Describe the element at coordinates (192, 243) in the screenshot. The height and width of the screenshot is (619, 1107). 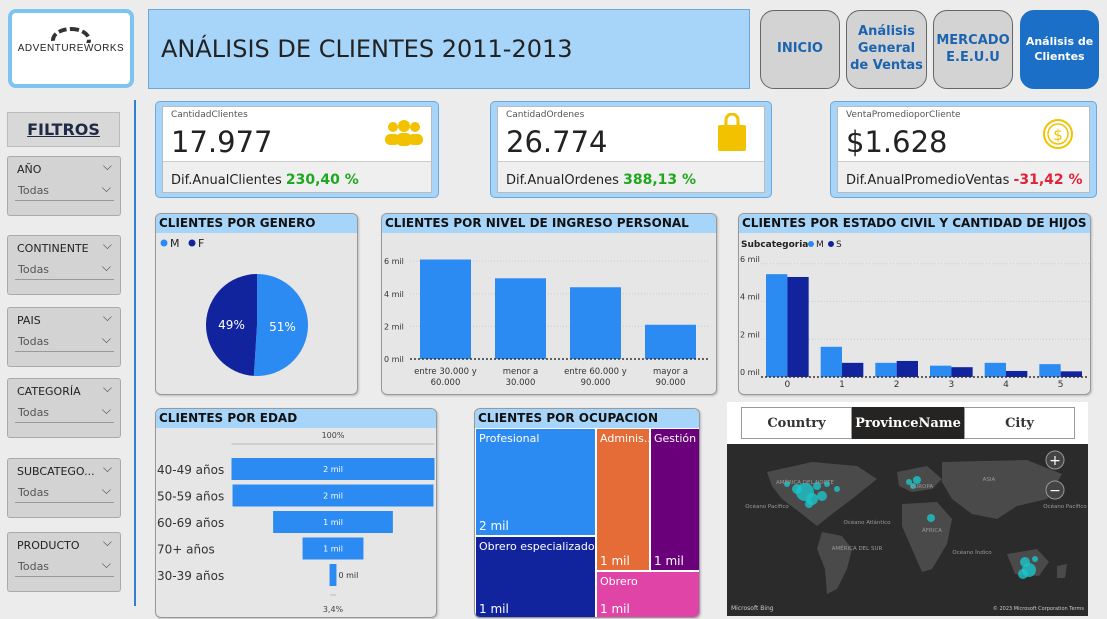
I see `legend-dot-F` at that location.